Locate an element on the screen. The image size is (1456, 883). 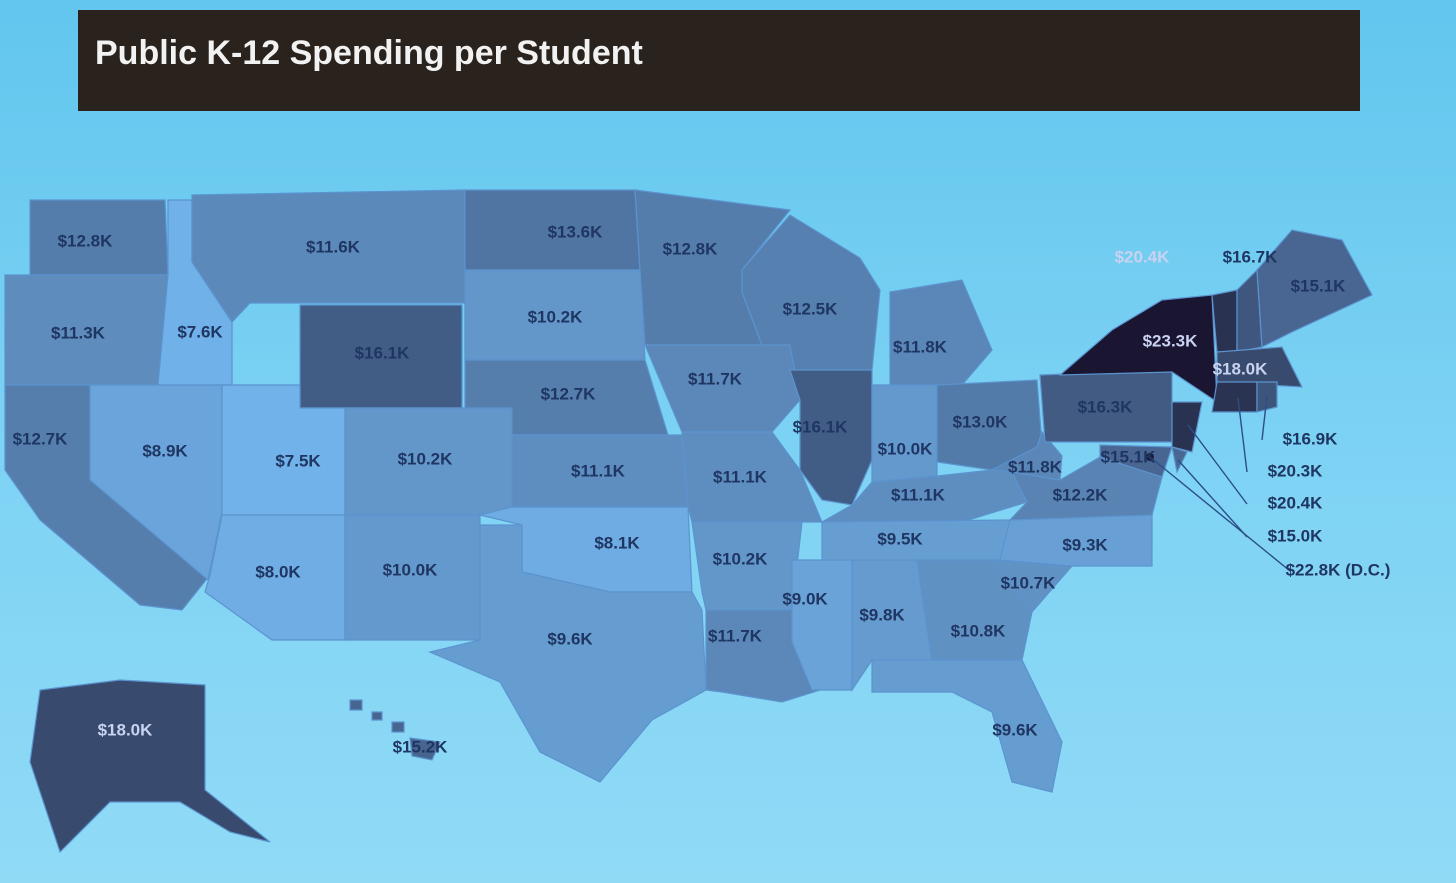
leader-lines is located at coordinates (1220, 483).